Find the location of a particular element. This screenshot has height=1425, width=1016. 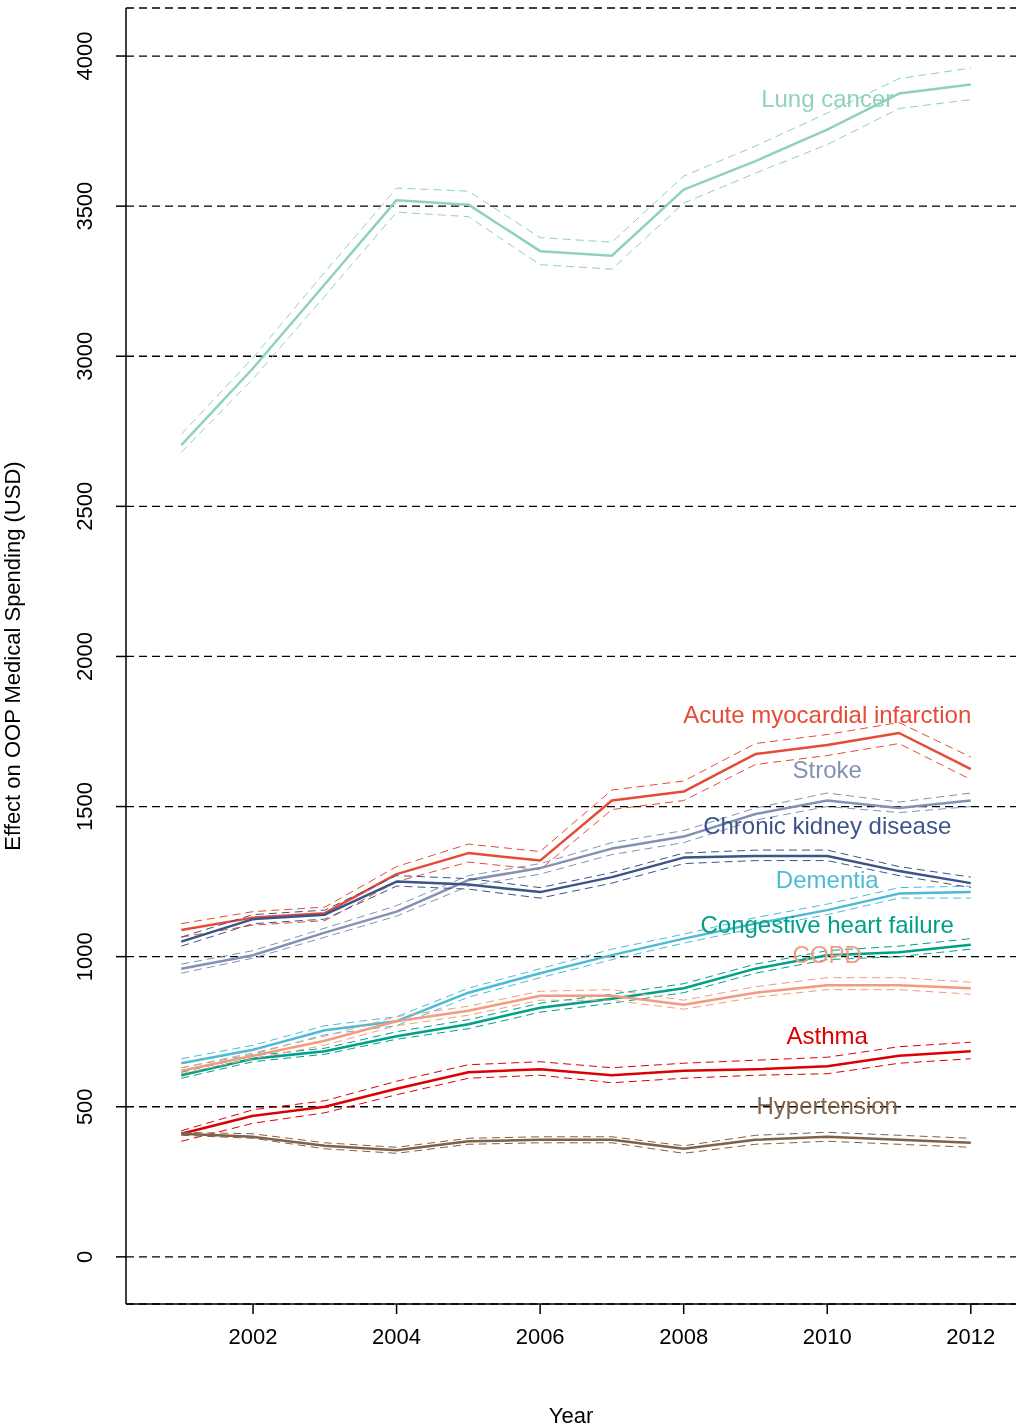

x-tick-label: 2004 is located at coordinates (397, 1336).